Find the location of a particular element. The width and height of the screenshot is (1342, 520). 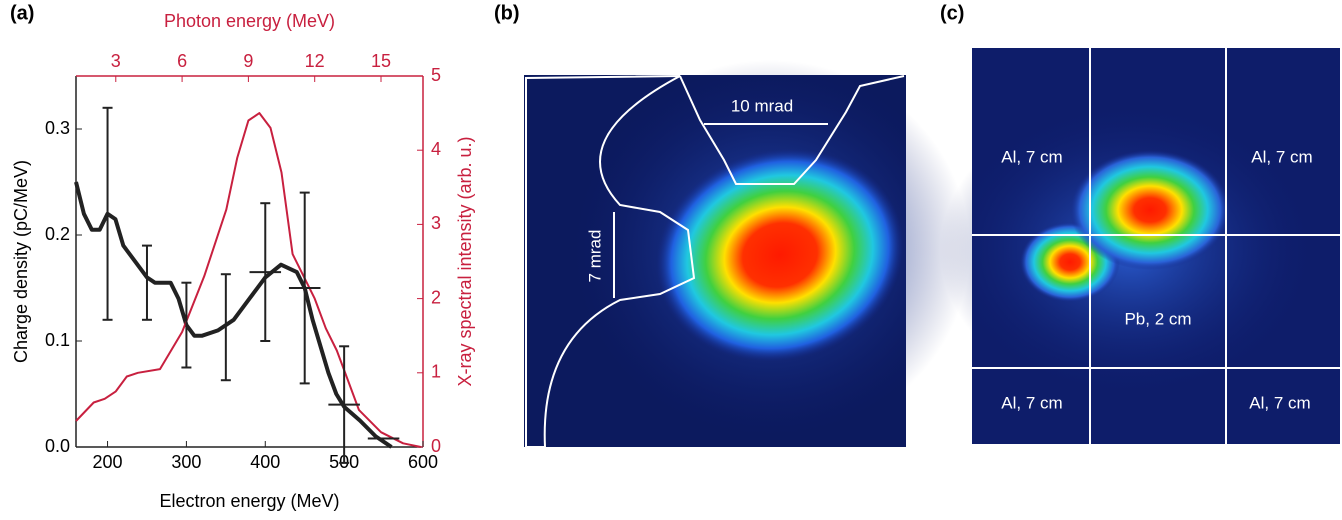

electron-spectrum-line is located at coordinates (233, 315).